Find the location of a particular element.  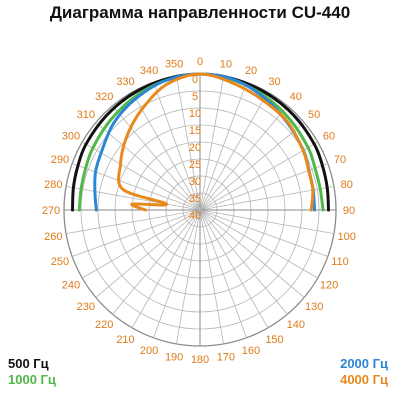

angle-label: 10 is located at coordinates (226, 64).